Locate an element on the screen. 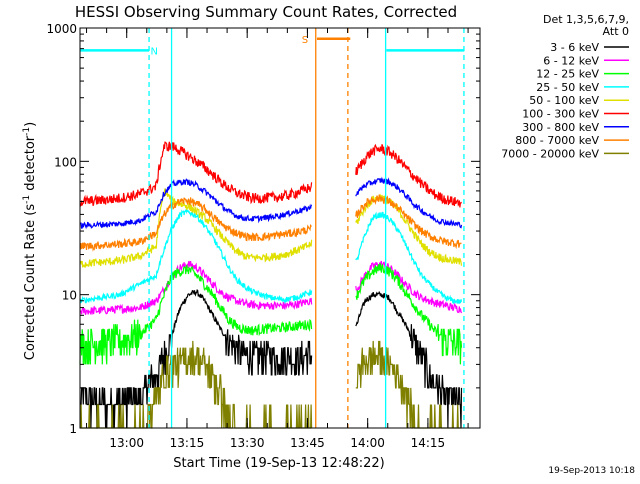 The image size is (640, 484). y-tick-label-1: 1 is located at coordinates (73, 429).